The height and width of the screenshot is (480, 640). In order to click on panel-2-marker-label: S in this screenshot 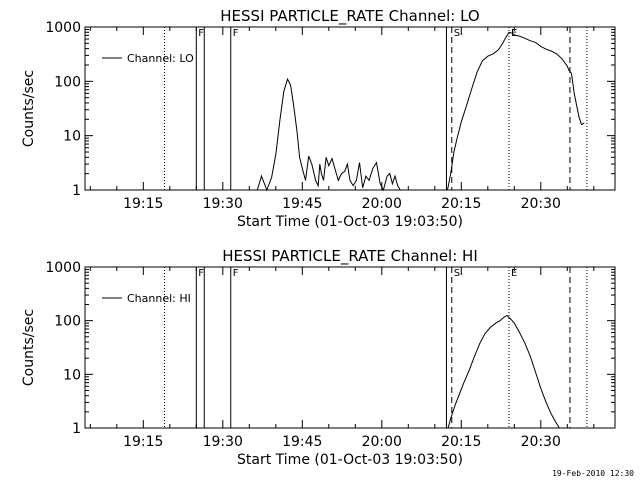, I will do `click(457, 273)`.